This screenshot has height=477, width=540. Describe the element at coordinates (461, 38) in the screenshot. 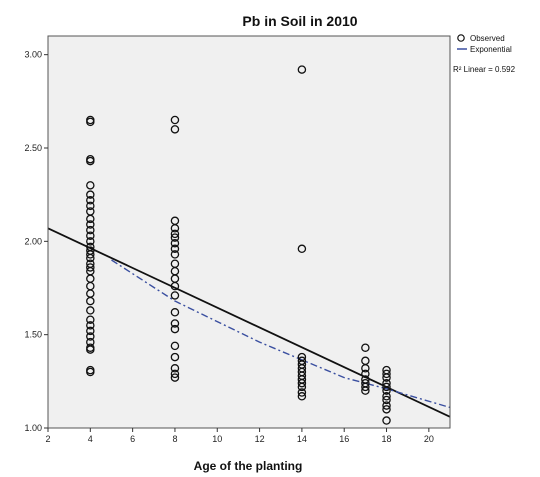

I see `legend-observed-marker` at that location.